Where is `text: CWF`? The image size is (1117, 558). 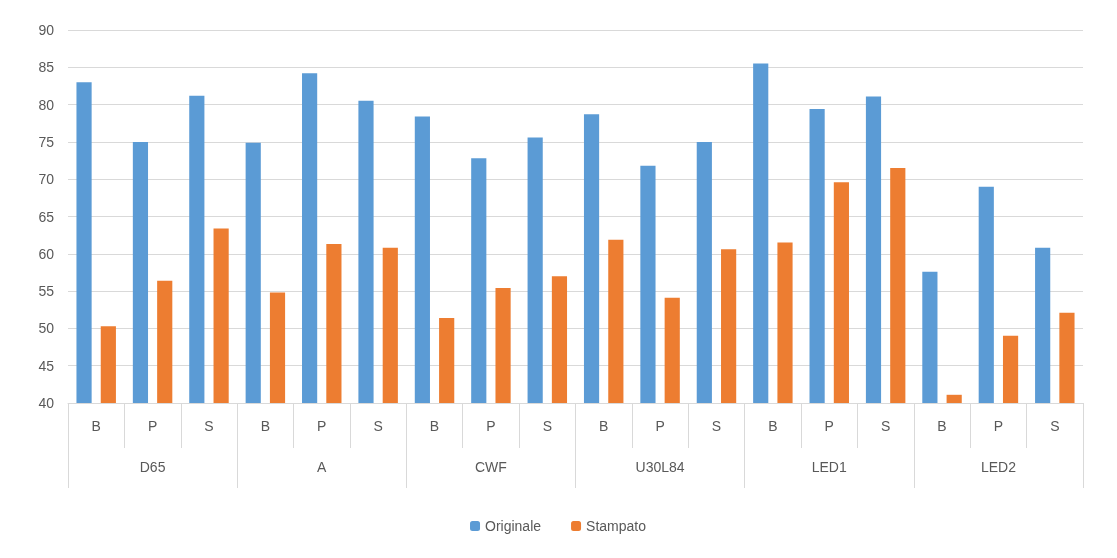
text: CWF is located at coordinates (490, 467).